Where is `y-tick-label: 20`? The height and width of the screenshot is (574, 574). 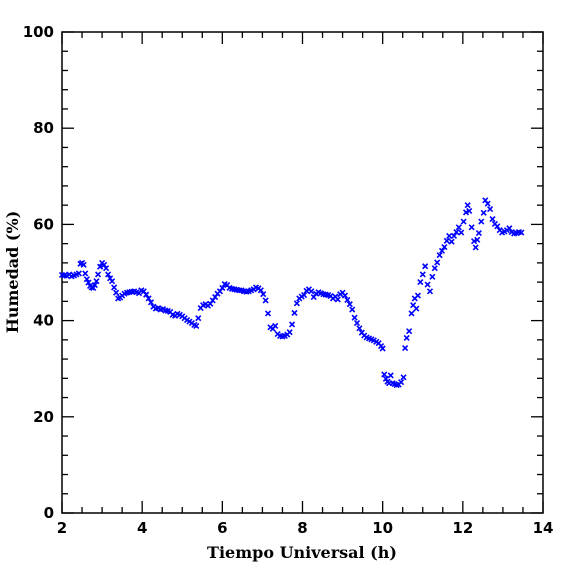
y-tick-label: 20 is located at coordinates (43, 417).